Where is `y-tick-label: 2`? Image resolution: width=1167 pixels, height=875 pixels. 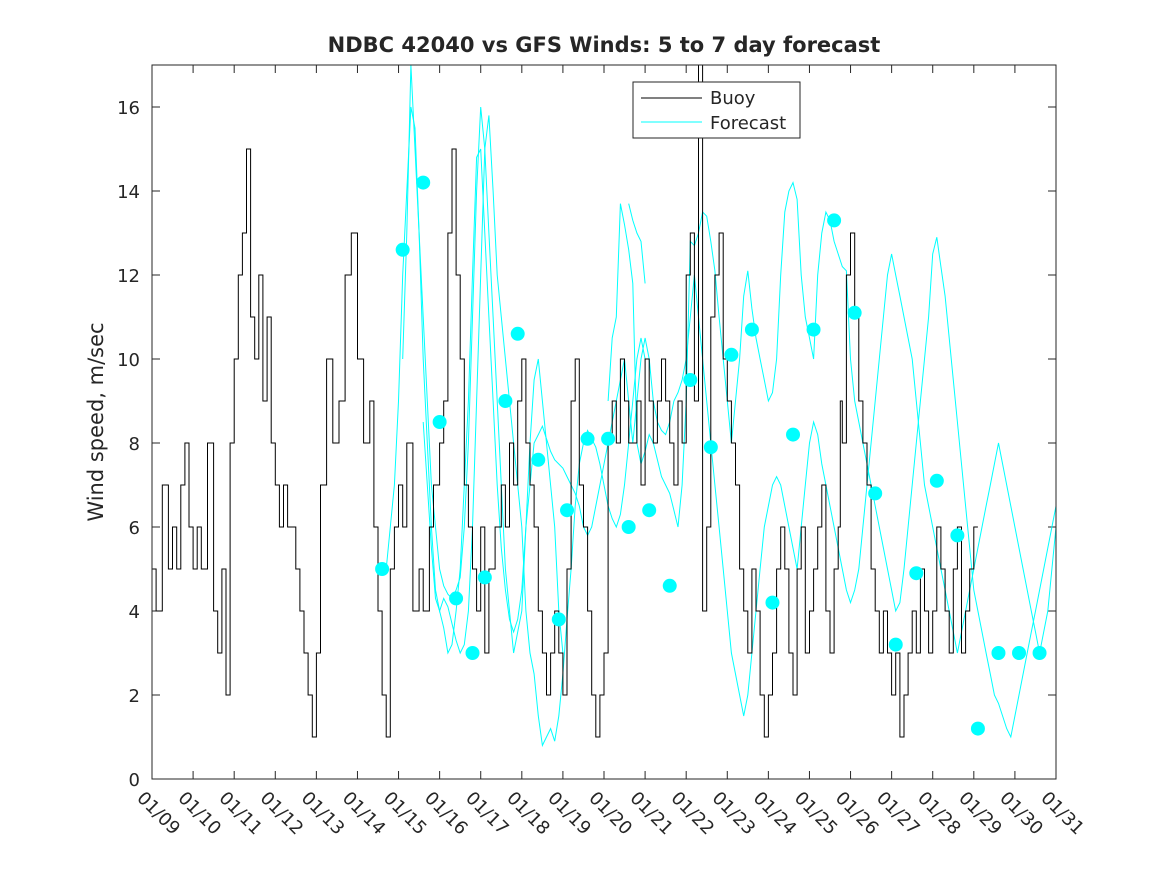
y-tick-label: 2 is located at coordinates (134, 696).